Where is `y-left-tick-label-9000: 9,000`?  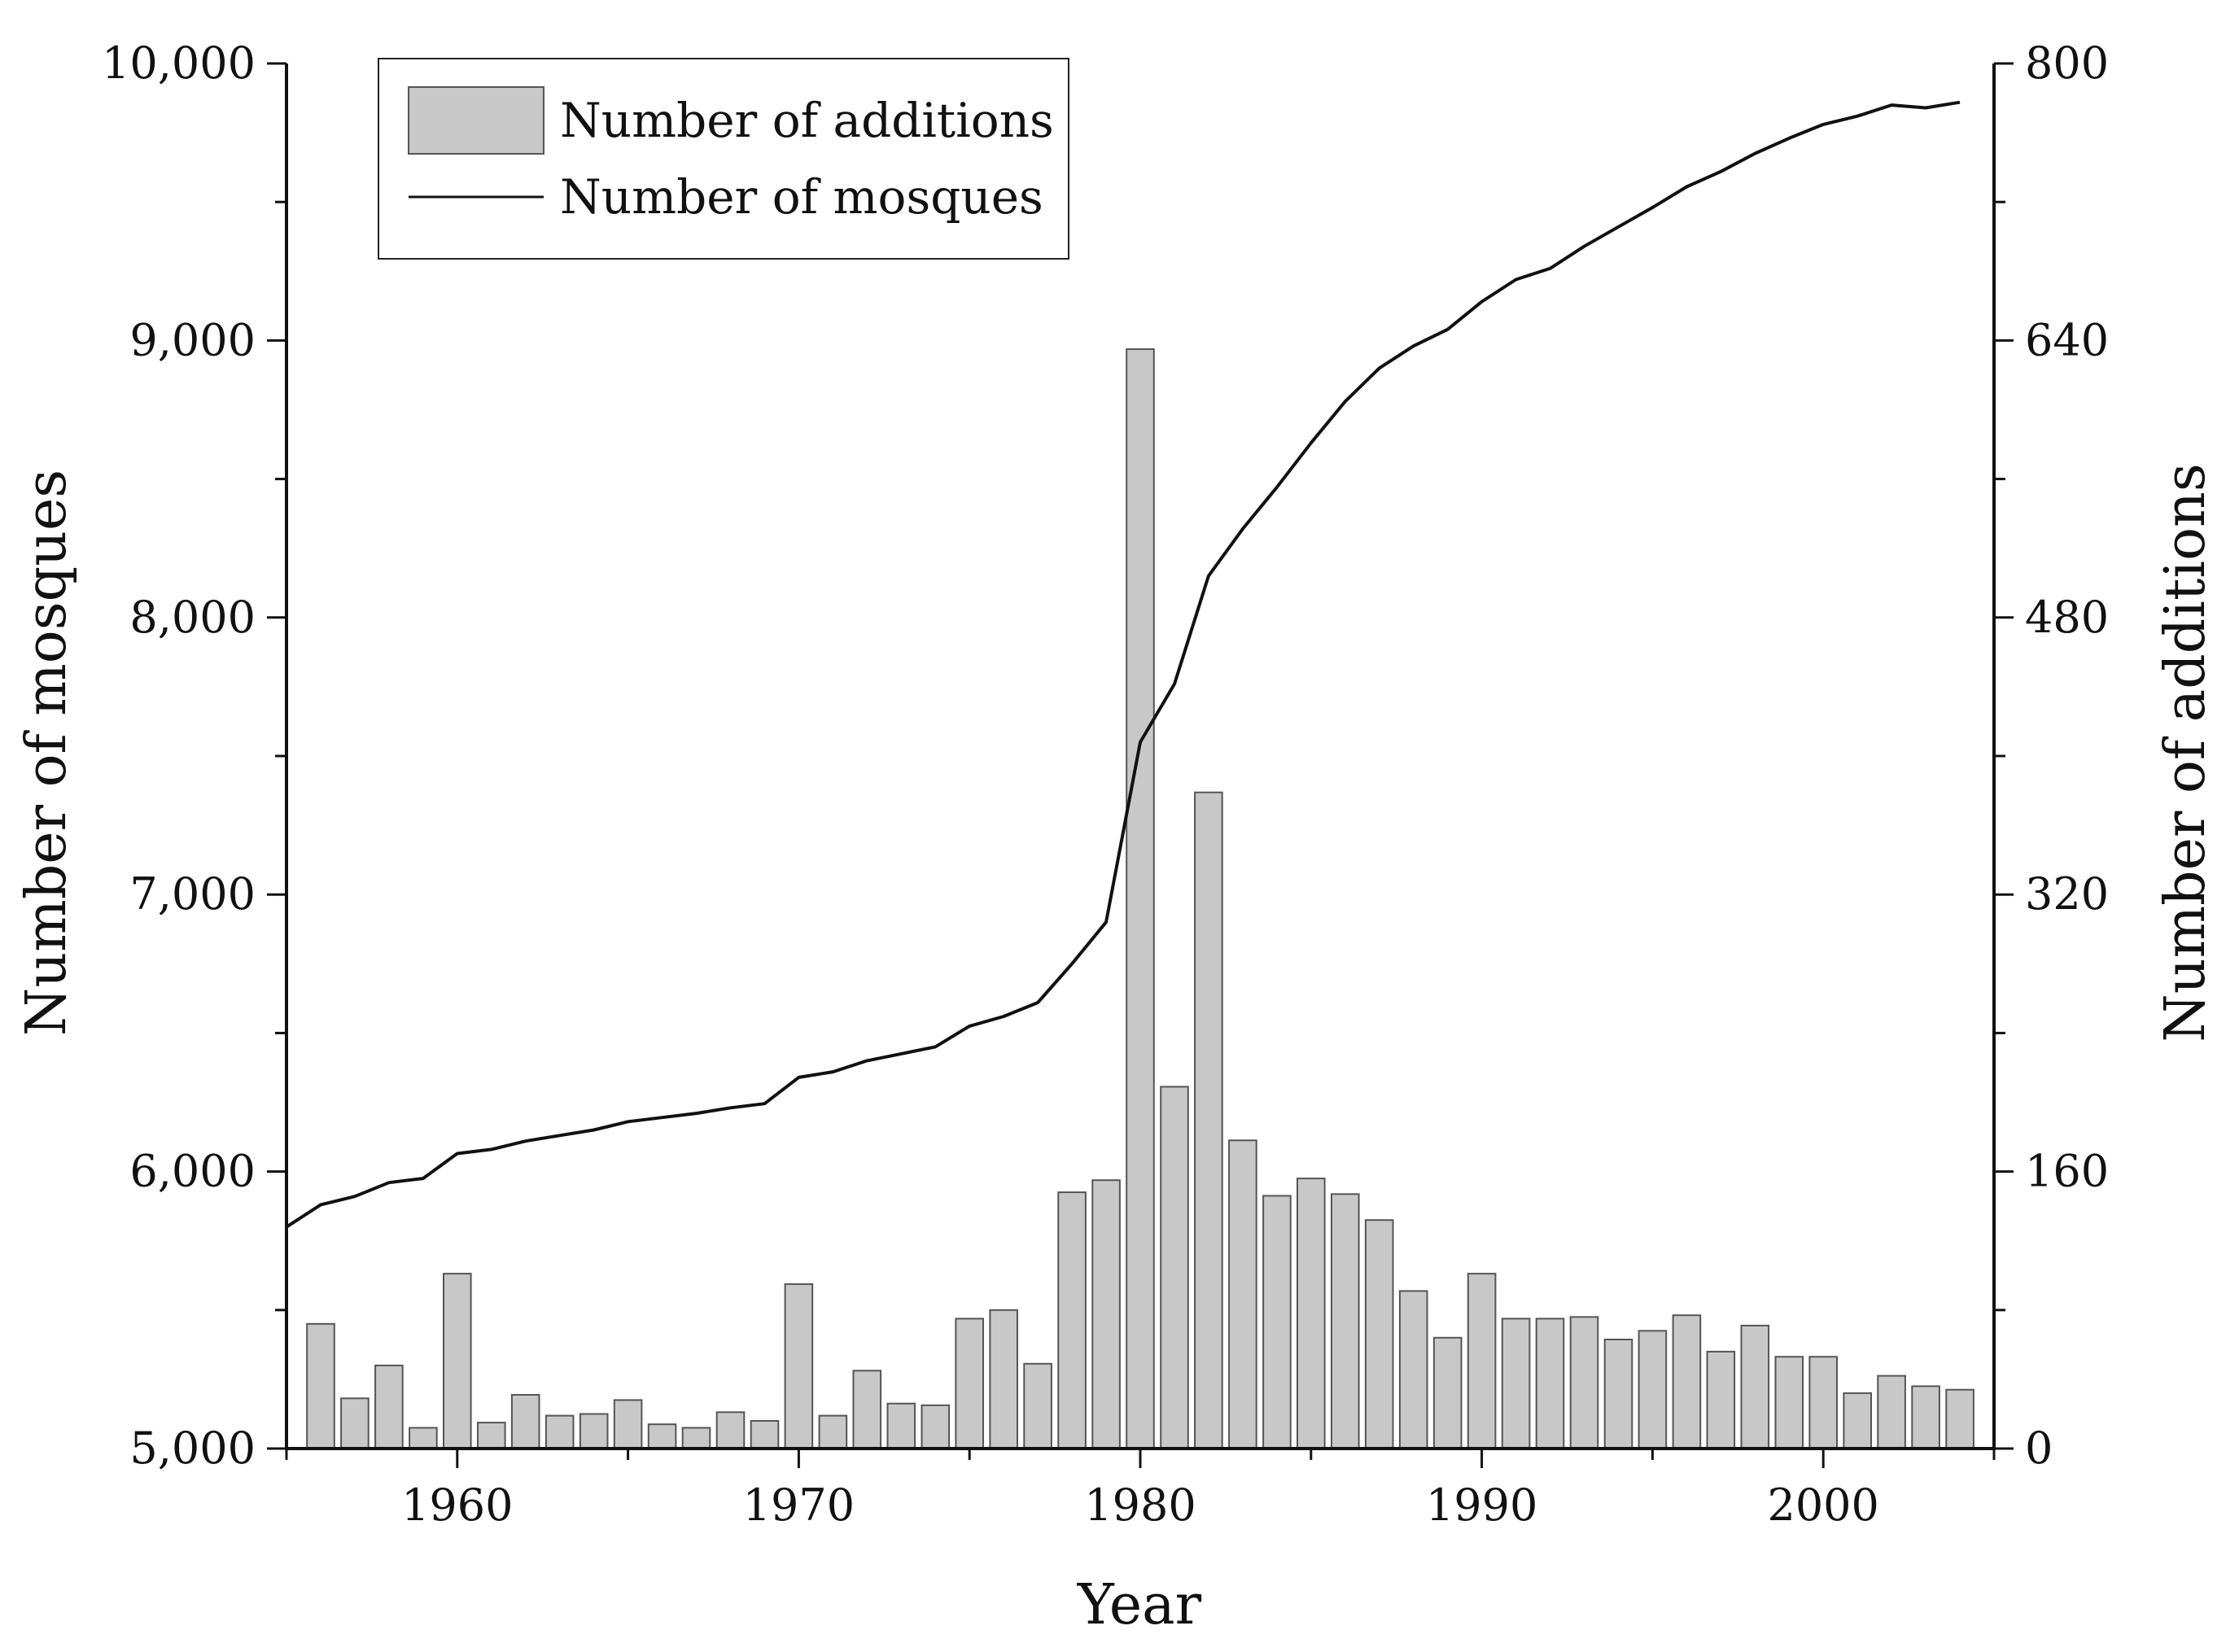 y-left-tick-label-9000: 9,000 is located at coordinates (192, 339).